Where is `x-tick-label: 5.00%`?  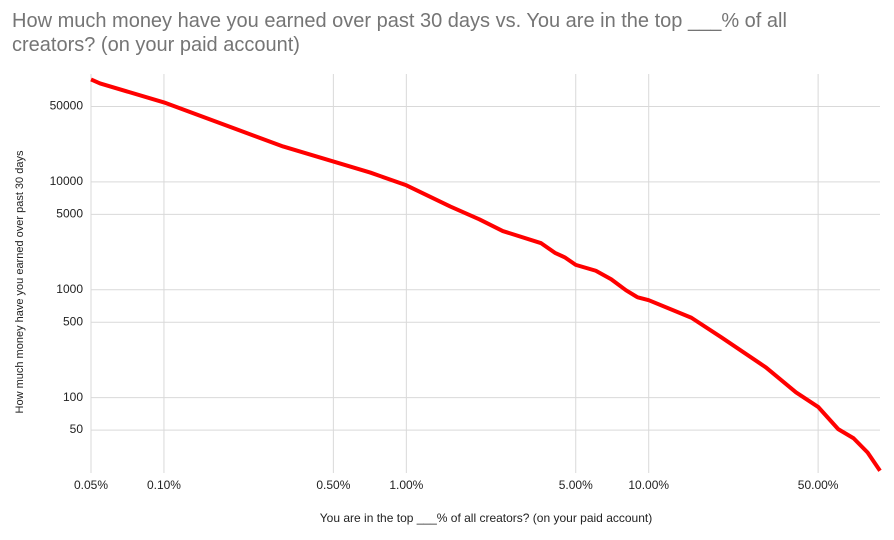 x-tick-label: 5.00% is located at coordinates (576, 485).